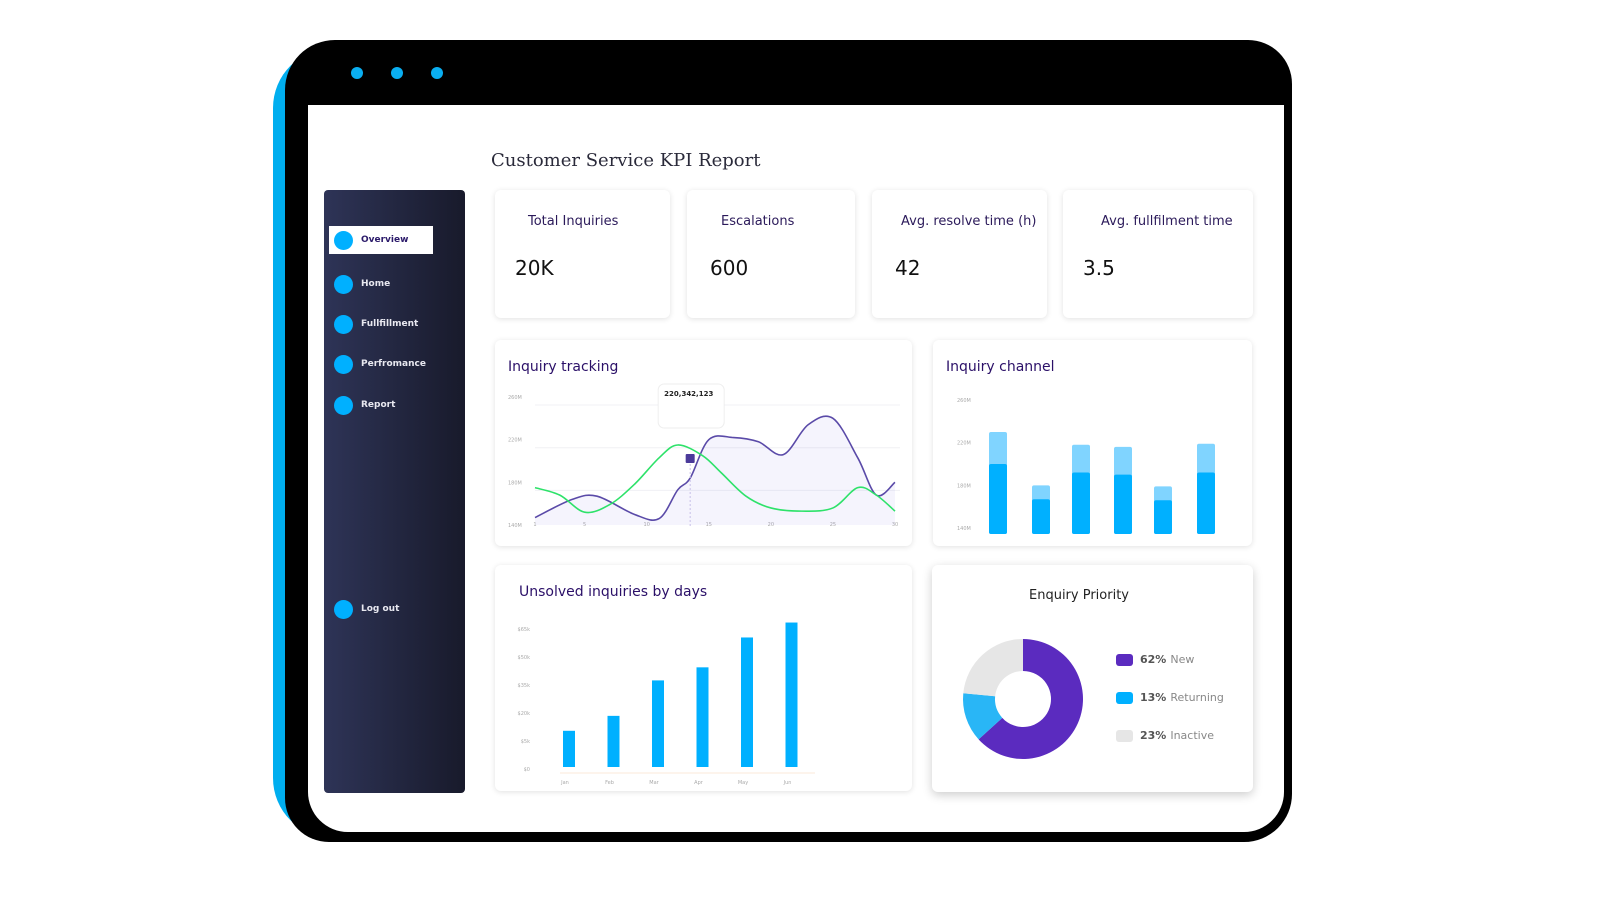  What do you see at coordinates (993, 668) in the screenshot?
I see `donut-slice-inactive` at bounding box center [993, 668].